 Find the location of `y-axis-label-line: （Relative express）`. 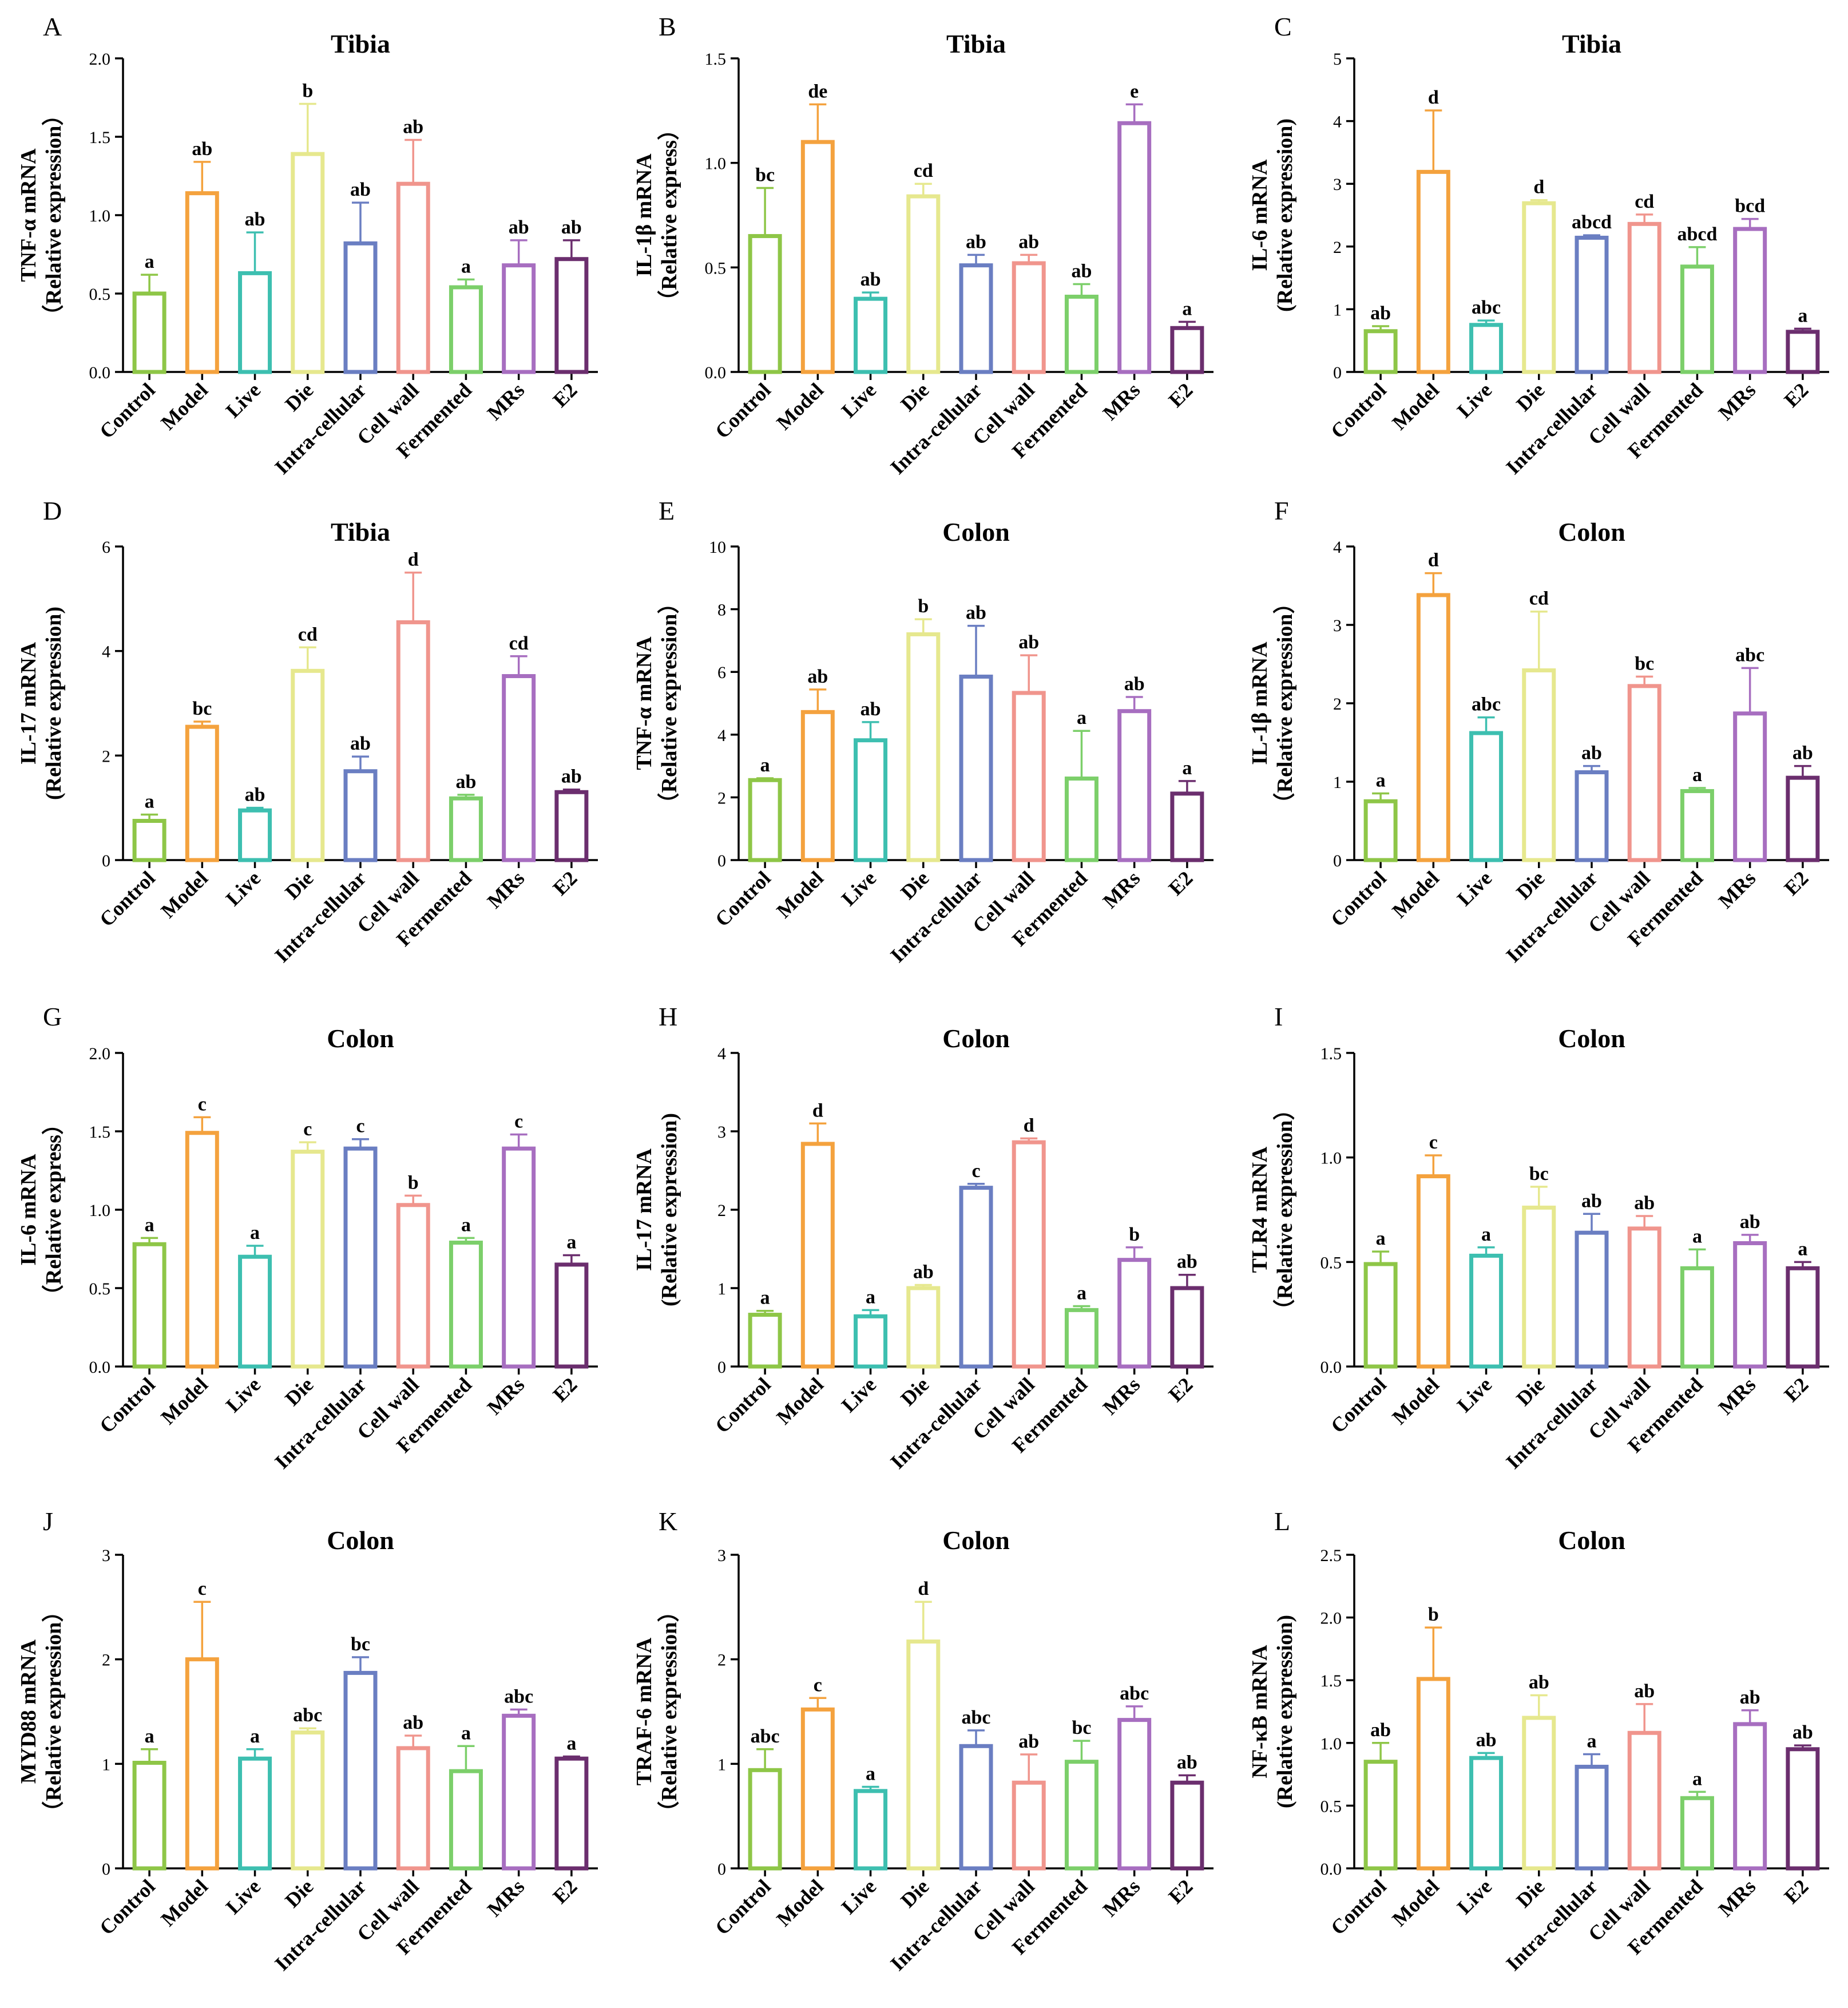

y-axis-label-line: （Relative express） is located at coordinates (54, 1209).